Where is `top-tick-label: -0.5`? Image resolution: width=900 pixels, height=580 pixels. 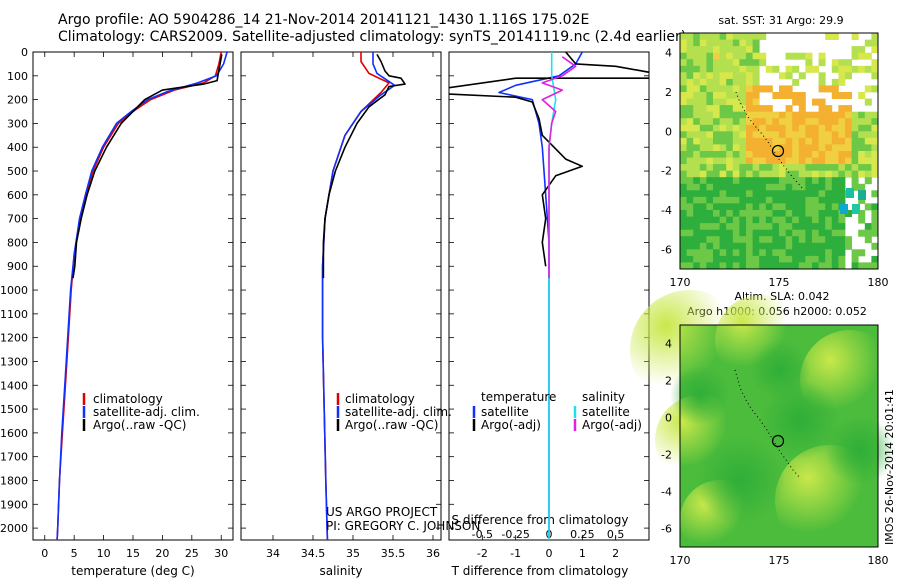 top-tick-label: -0.5 is located at coordinates (482, 534).